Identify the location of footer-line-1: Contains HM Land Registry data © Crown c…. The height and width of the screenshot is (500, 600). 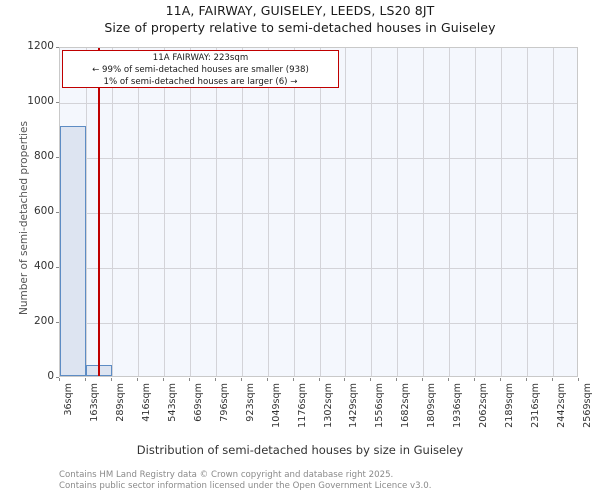
(226, 475).